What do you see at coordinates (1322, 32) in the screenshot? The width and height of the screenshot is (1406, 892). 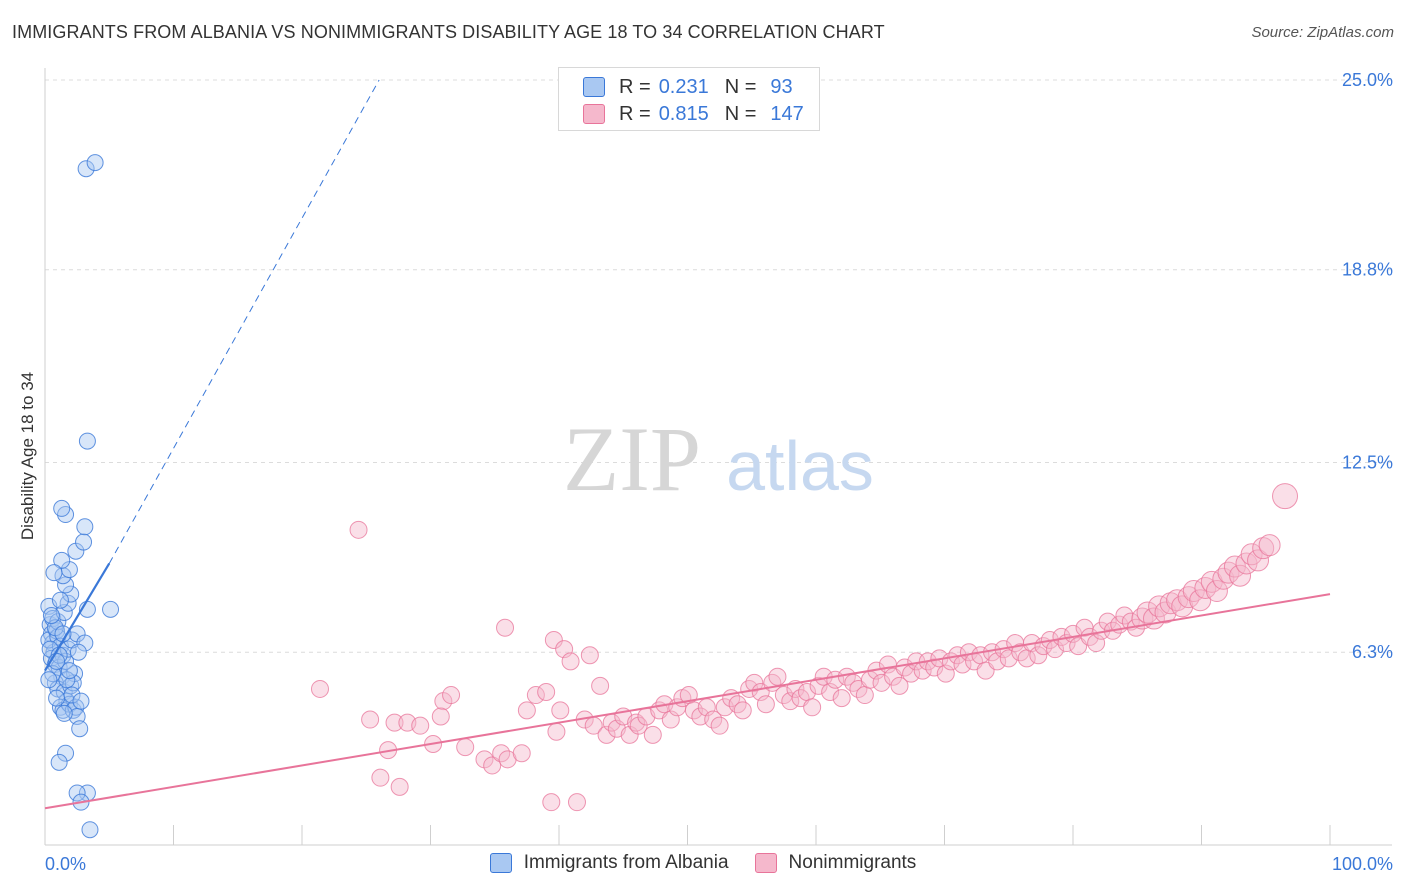 I see `source-label: Source: ZipAtlas.com` at bounding box center [1322, 32].